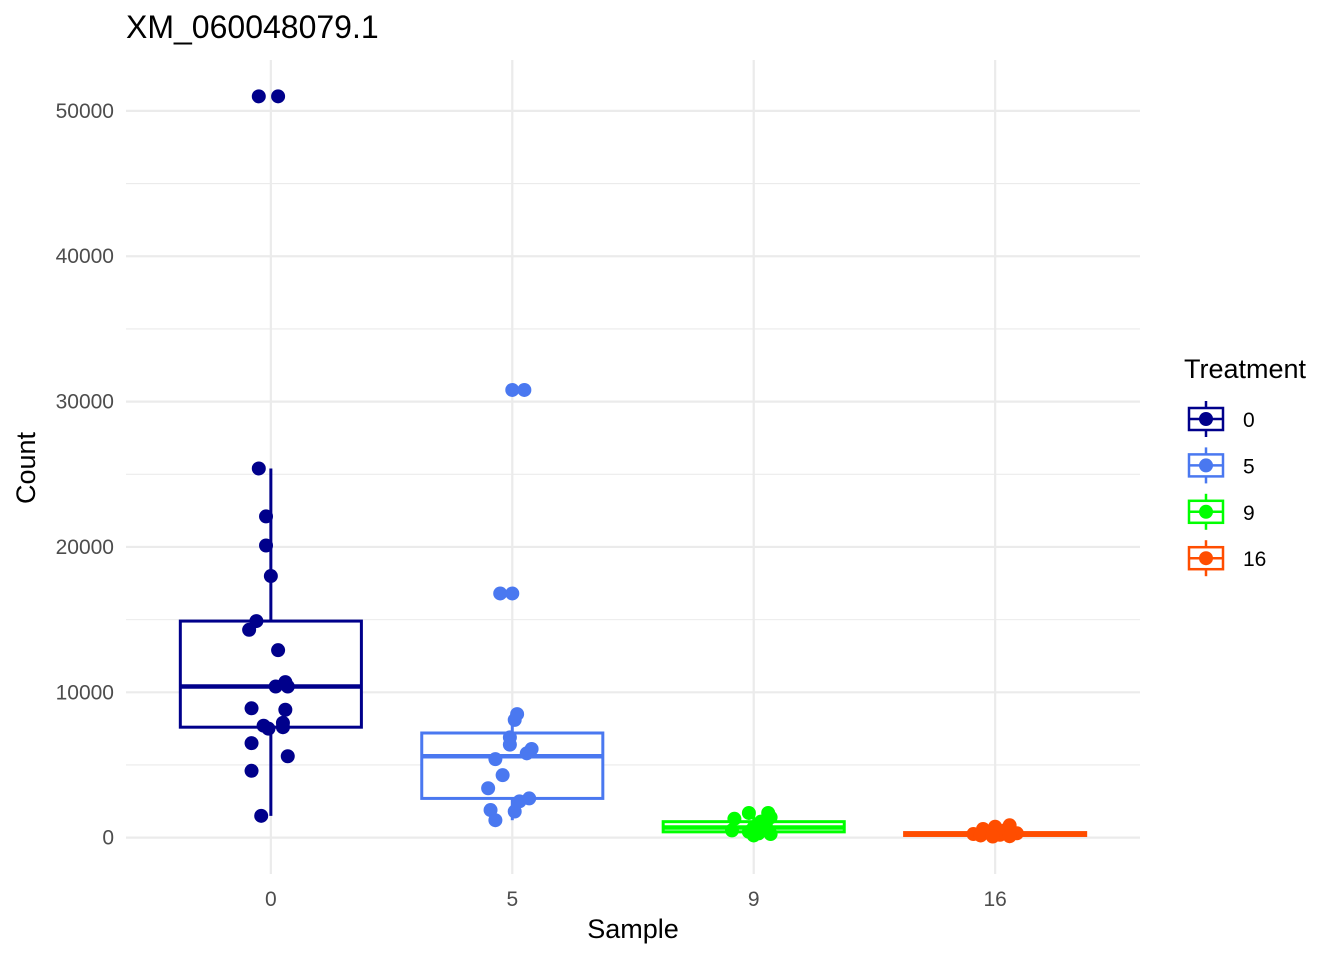 This screenshot has height=960, width=1344. I want to click on x-tick-label: 9, so click(754, 899).